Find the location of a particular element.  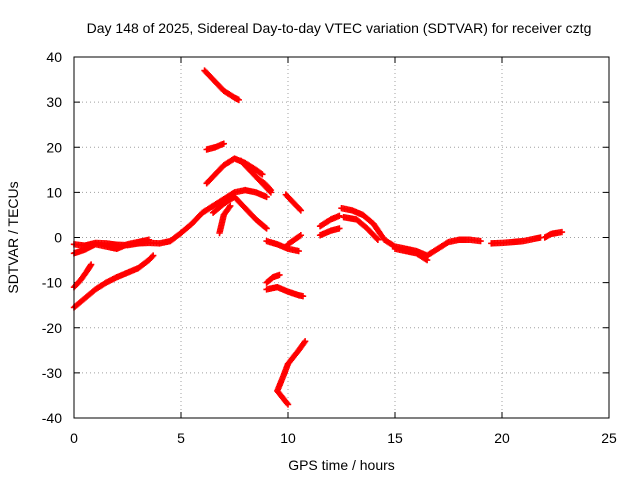

y-tick-label: 30 is located at coordinates (54, 102).